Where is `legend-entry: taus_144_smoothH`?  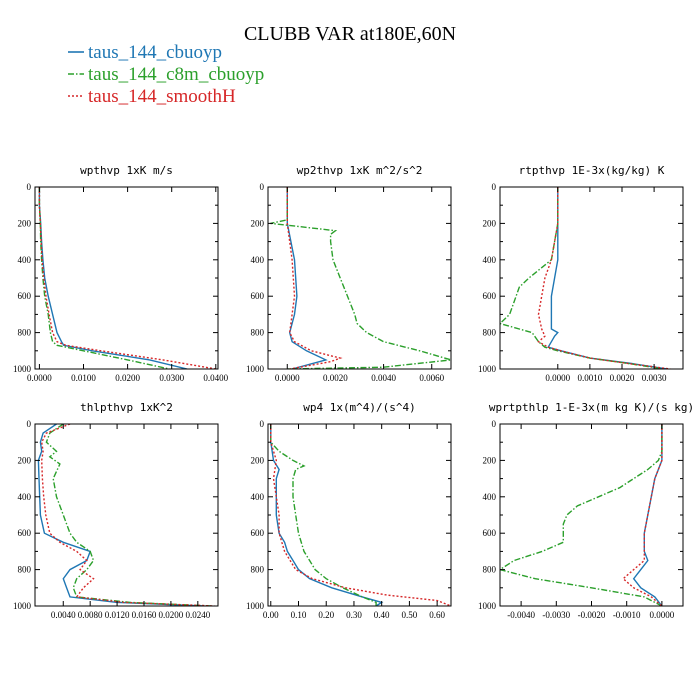 legend-entry: taus_144_smoothH is located at coordinates (152, 96).